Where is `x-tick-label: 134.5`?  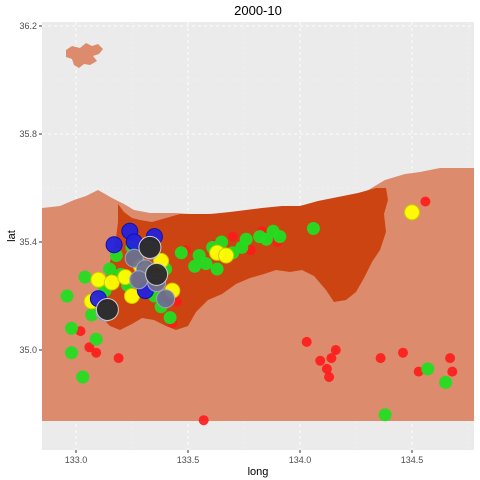
x-tick-label: 134.5 is located at coordinates (412, 460).